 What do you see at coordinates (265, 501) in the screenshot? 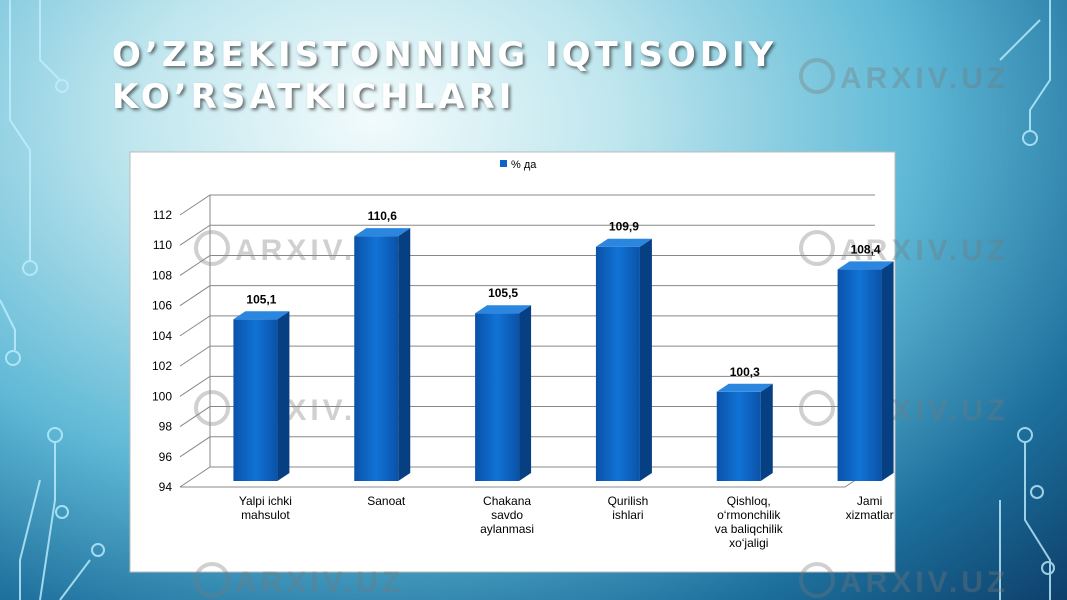
I see `x-tick-label: Yalpi ichki` at bounding box center [265, 501].